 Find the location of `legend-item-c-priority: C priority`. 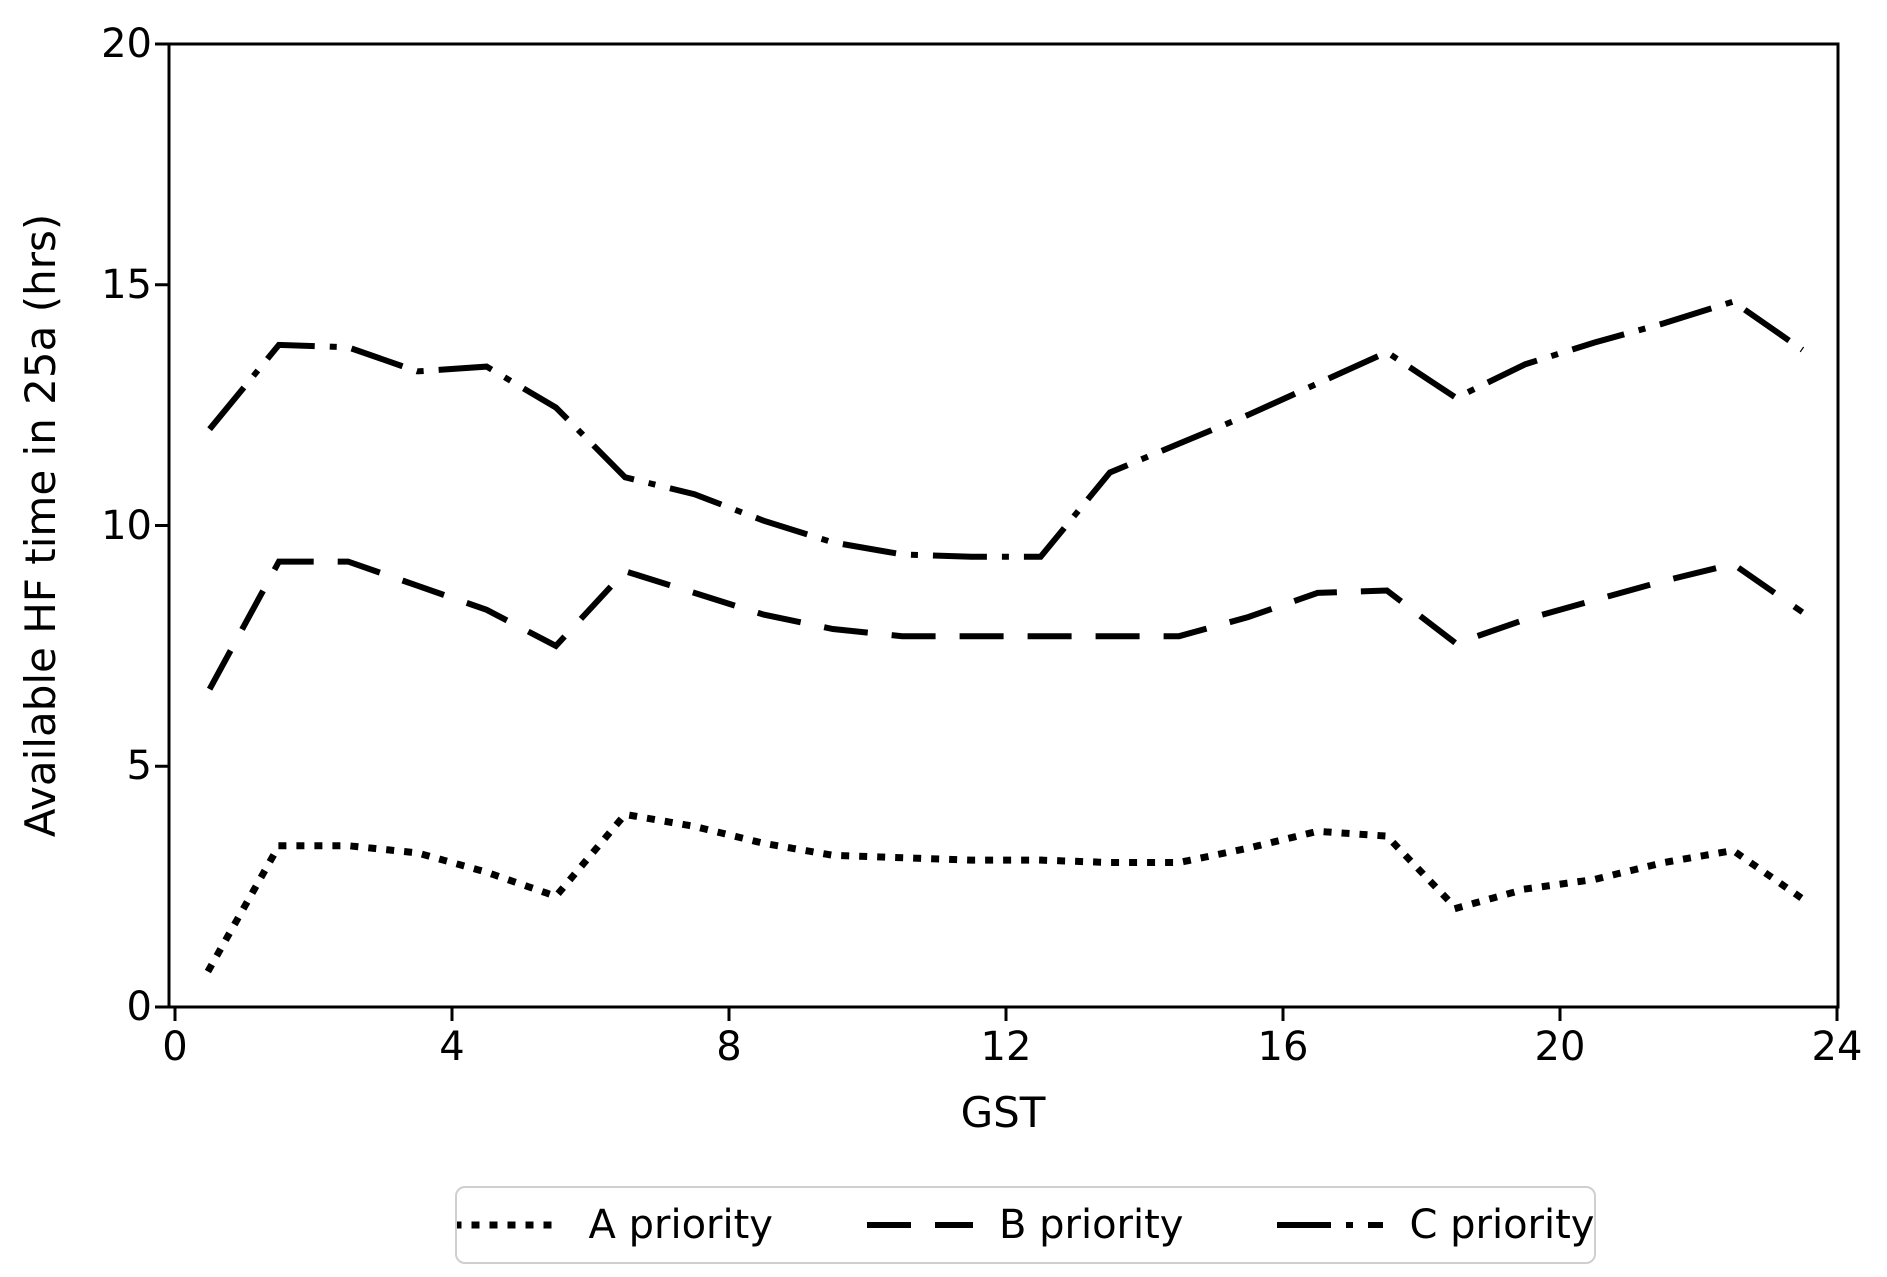

legend-item-c-priority: C priority is located at coordinates (1435, 1225).